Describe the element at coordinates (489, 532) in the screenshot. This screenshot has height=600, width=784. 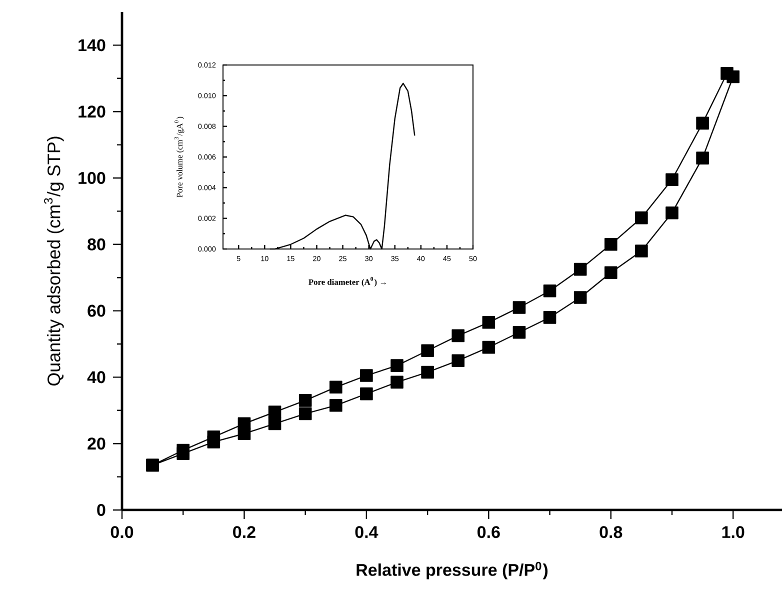
I see `x-tick-label: 0.6` at that location.